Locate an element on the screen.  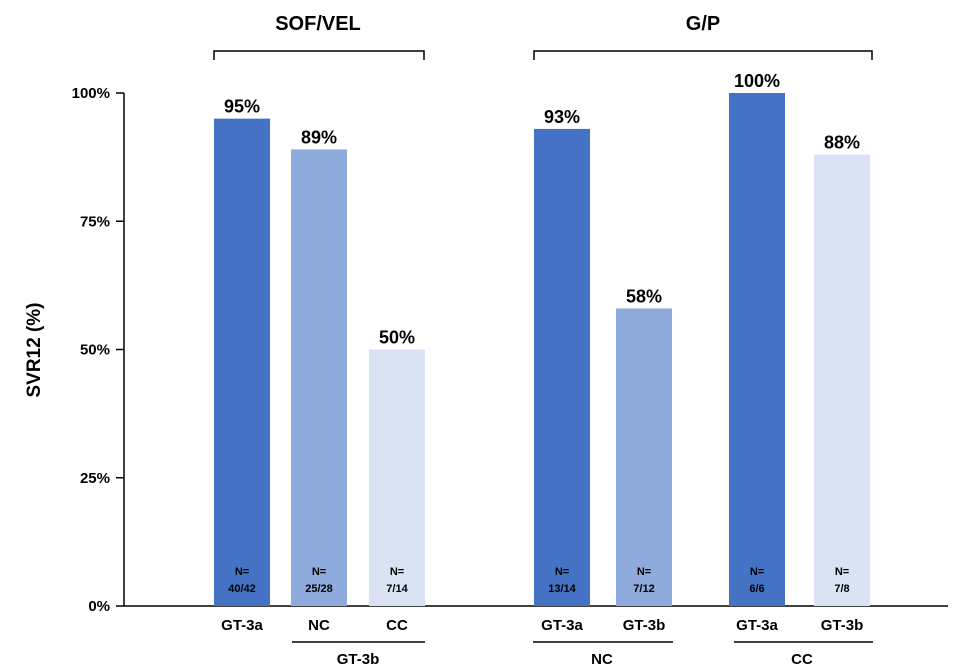
y-ticks: 0% 25% 50% 75% 100% is located at coordinates (98, 350).